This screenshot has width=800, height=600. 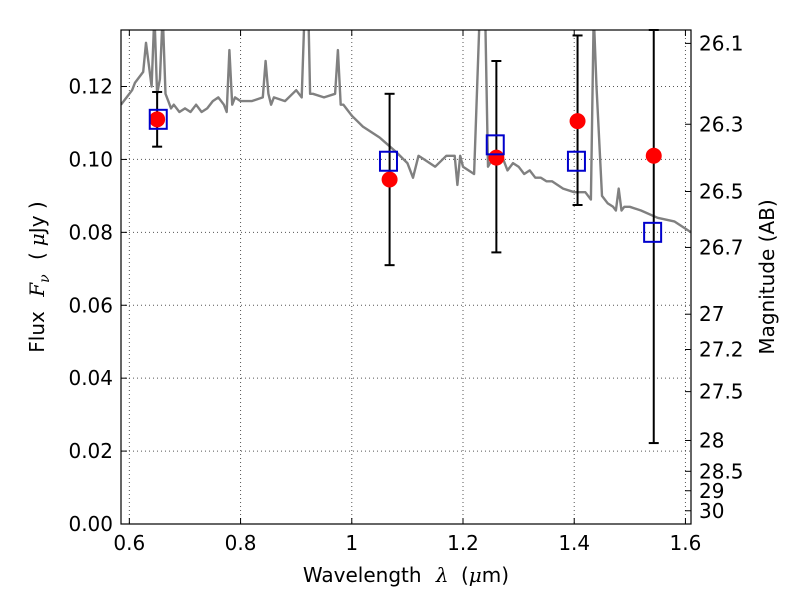 I want to click on y-tick-label: 0.06, so click(x=90, y=305).